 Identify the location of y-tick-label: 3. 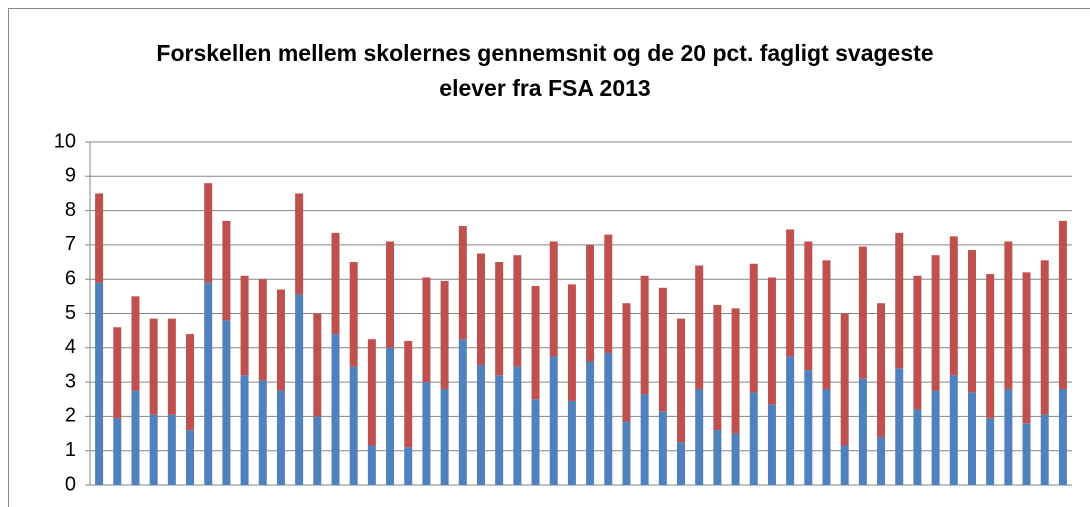
(70, 381).